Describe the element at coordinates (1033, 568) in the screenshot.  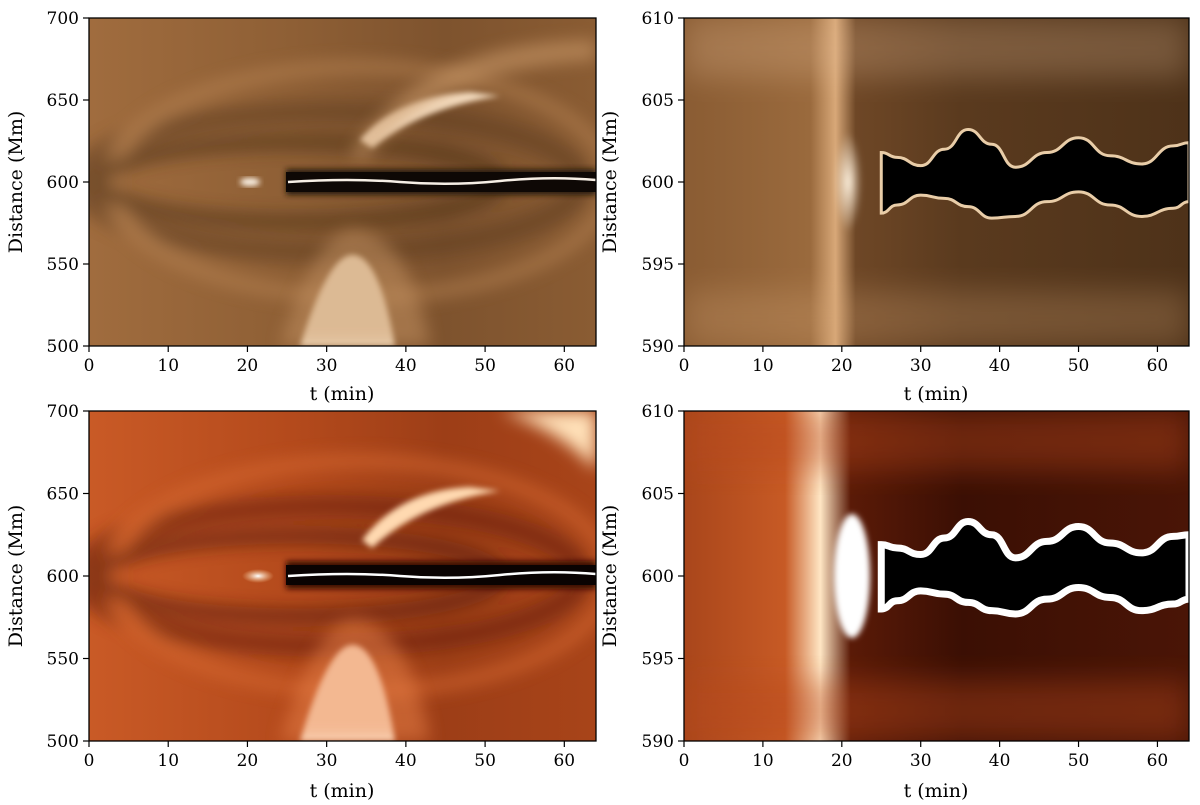
I see `dark-core-bottom-right` at that location.